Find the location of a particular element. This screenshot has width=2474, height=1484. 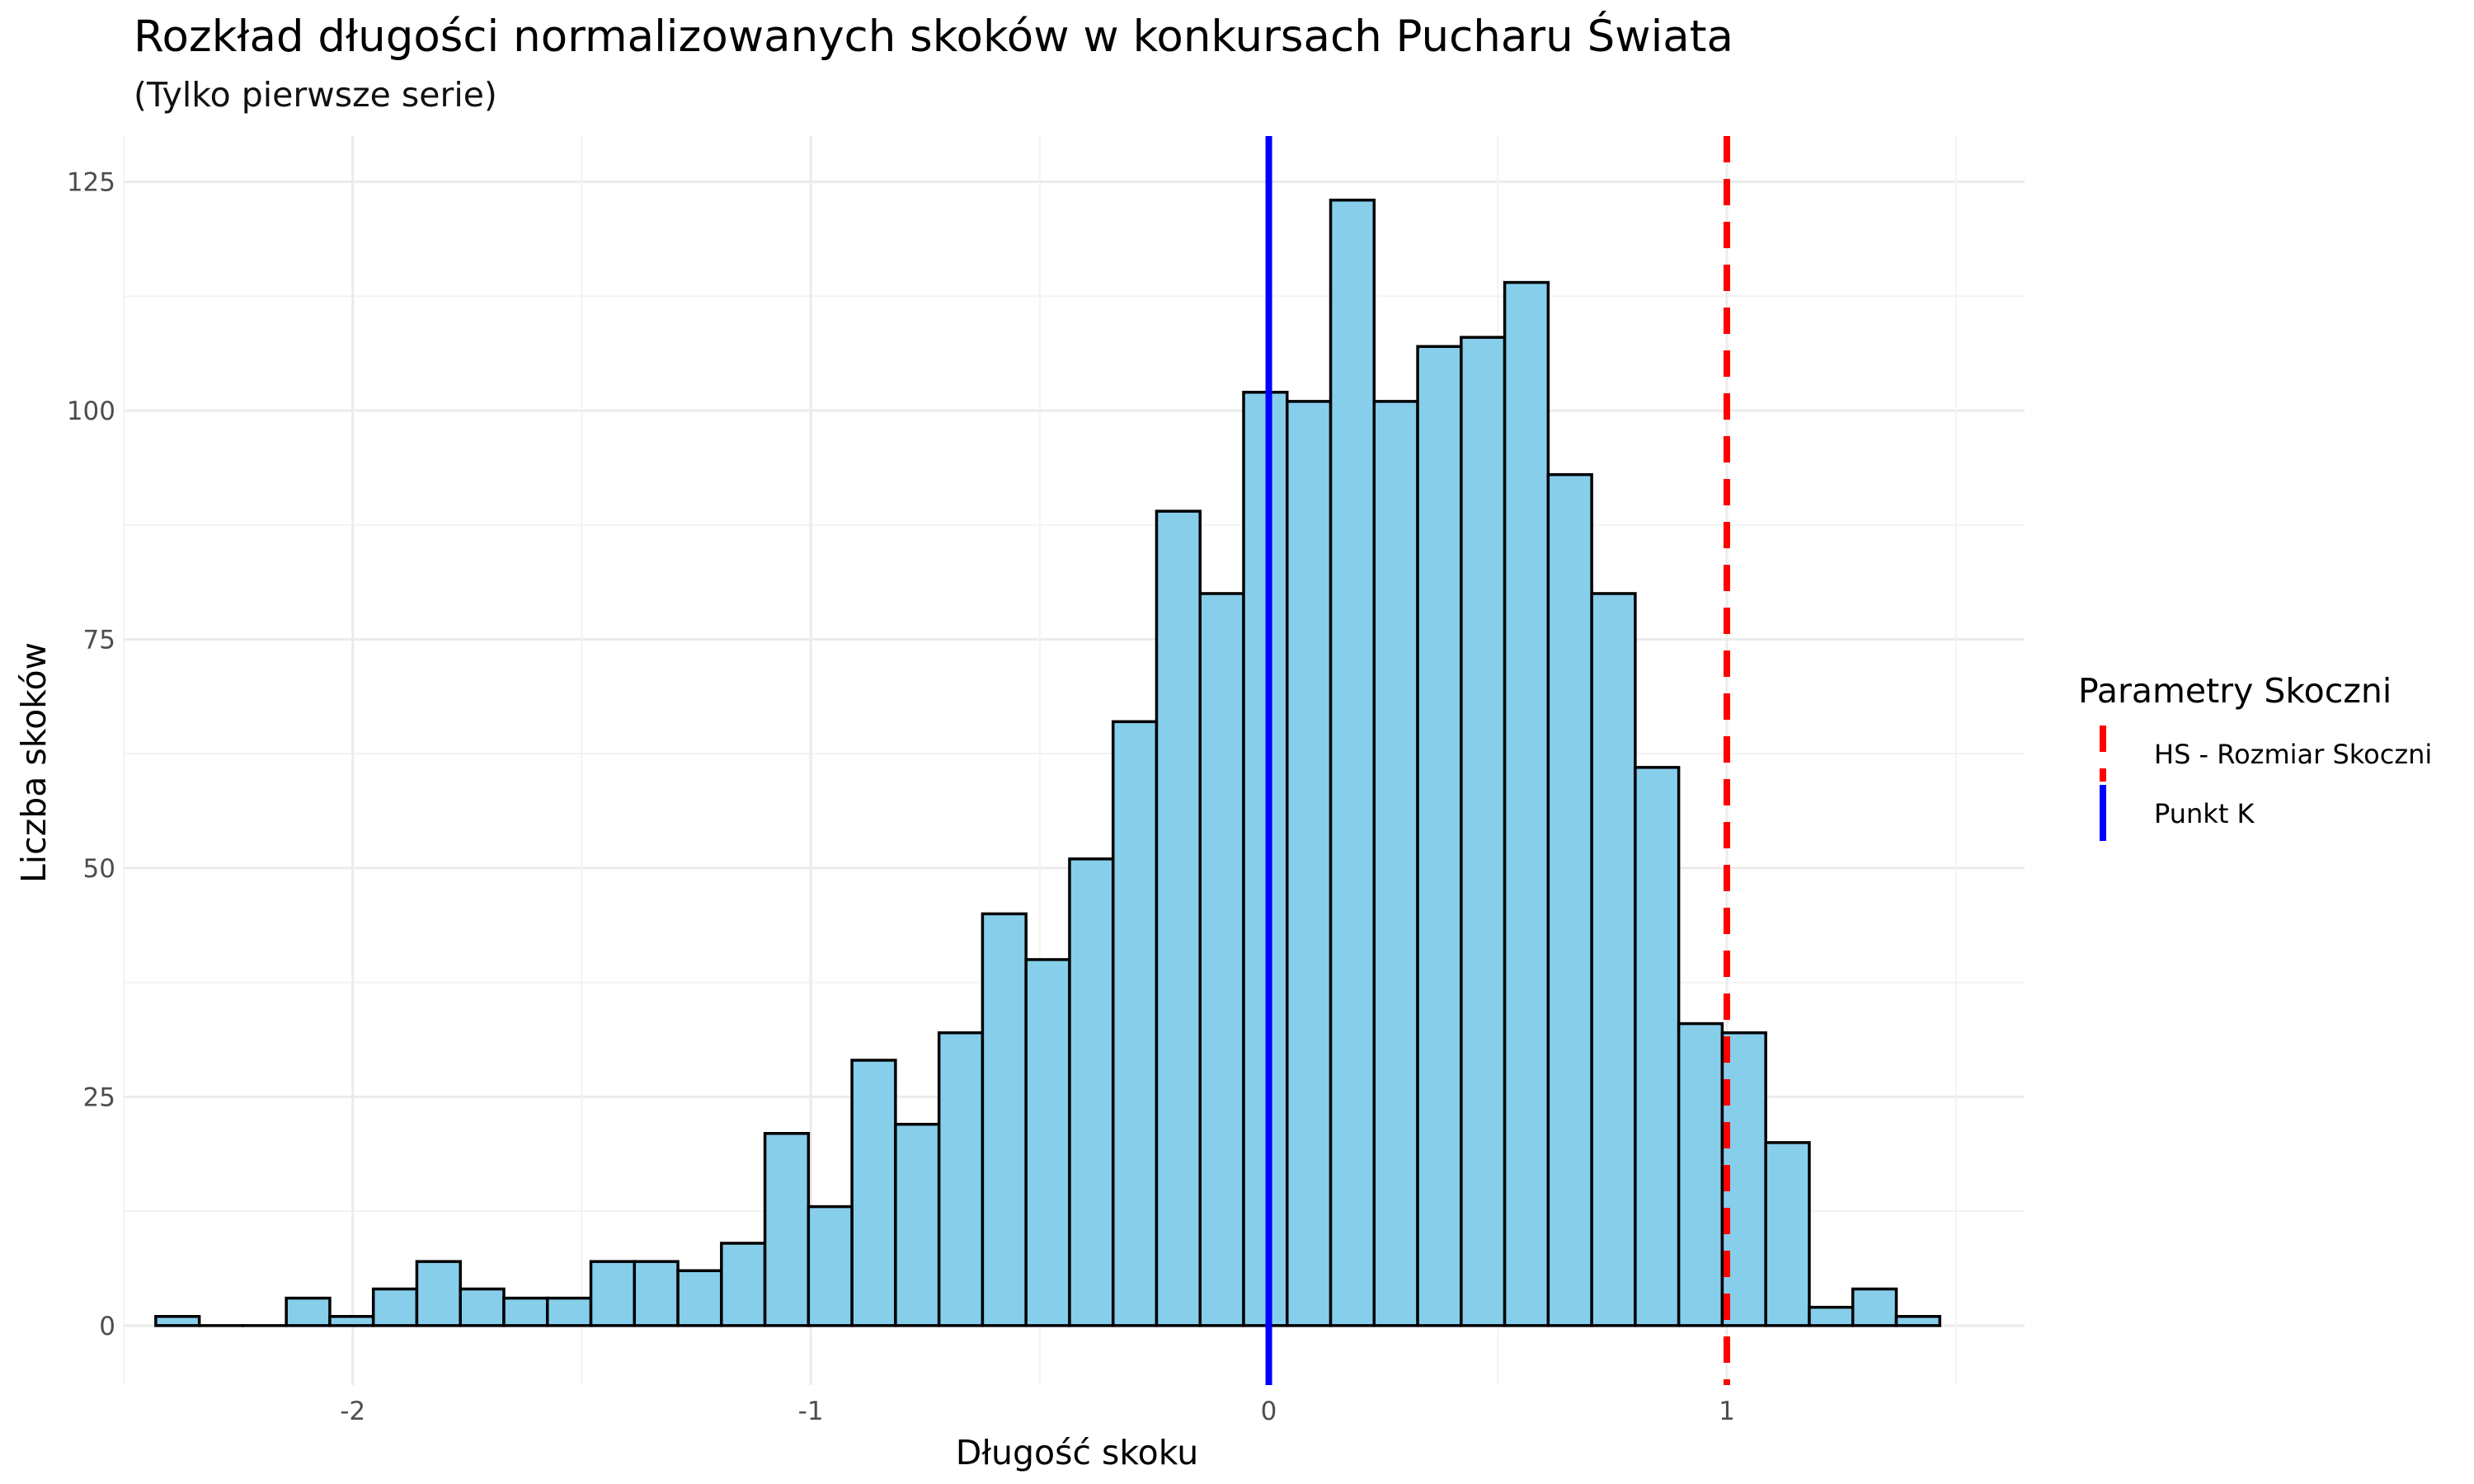

y-tick-label: 50 is located at coordinates (99, 869).